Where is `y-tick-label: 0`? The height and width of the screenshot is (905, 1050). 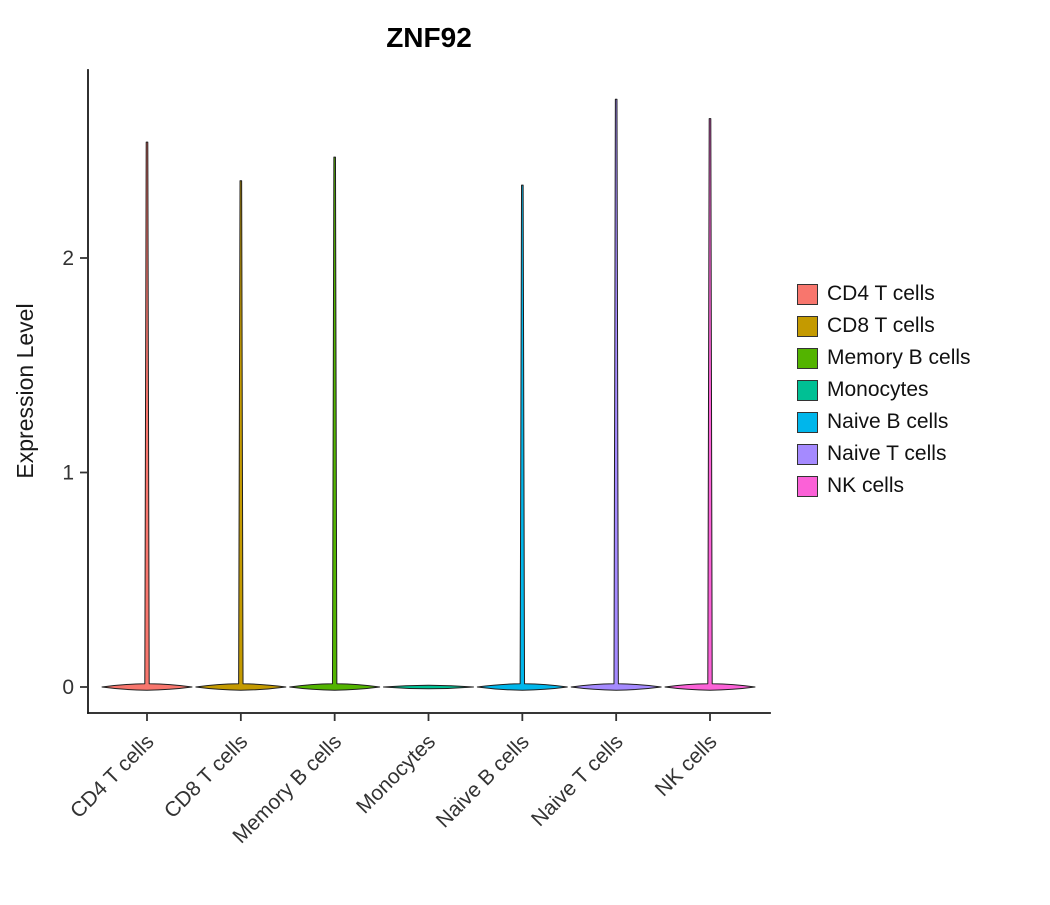 y-tick-label: 0 is located at coordinates (68, 687).